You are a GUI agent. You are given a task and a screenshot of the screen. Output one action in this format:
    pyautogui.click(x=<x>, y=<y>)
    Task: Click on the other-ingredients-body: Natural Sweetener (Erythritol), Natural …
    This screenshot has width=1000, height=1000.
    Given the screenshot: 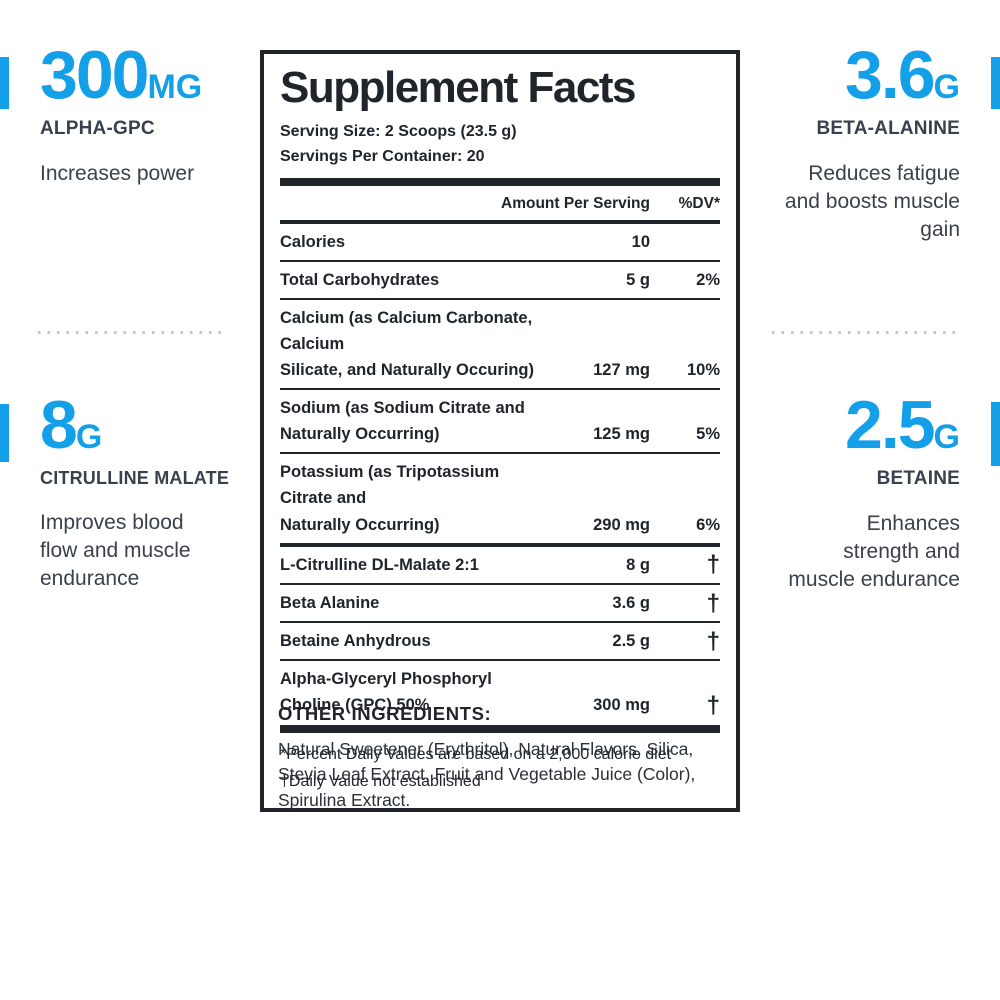 What is the action you would take?
    pyautogui.click(x=487, y=774)
    